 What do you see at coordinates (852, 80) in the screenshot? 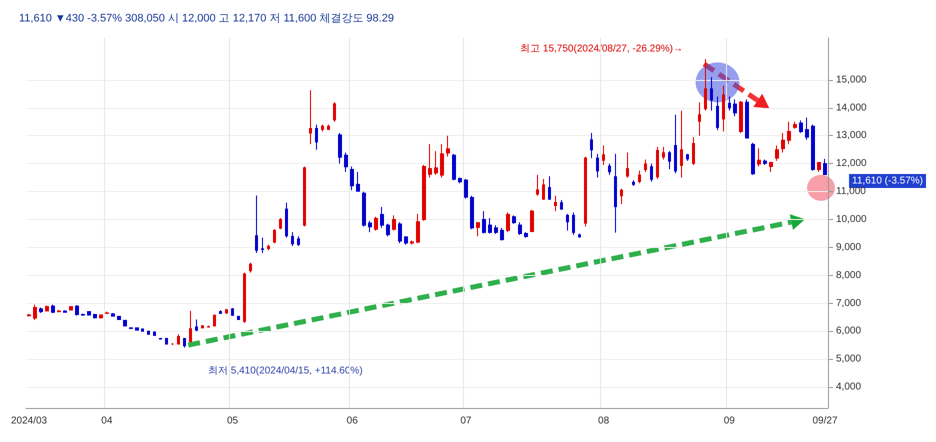
I see `y-tick-label: 15,000` at bounding box center [852, 80].